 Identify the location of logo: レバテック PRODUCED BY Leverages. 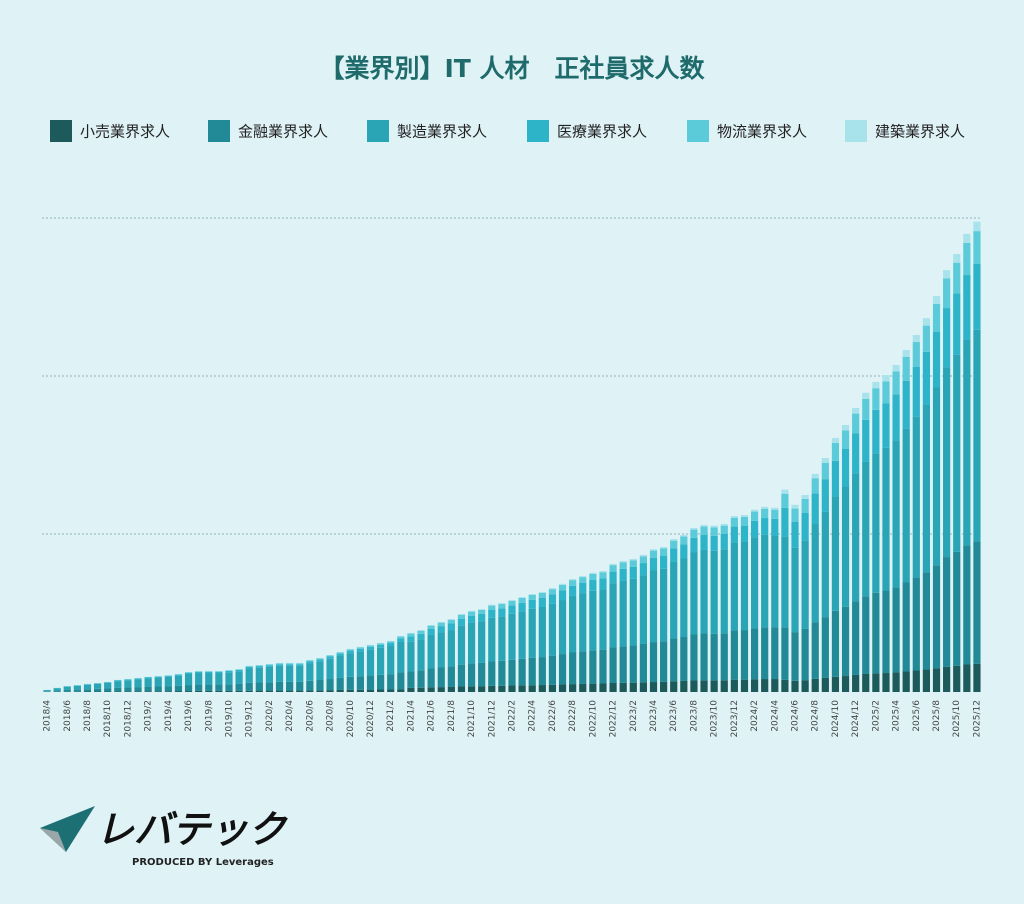
(164, 837).